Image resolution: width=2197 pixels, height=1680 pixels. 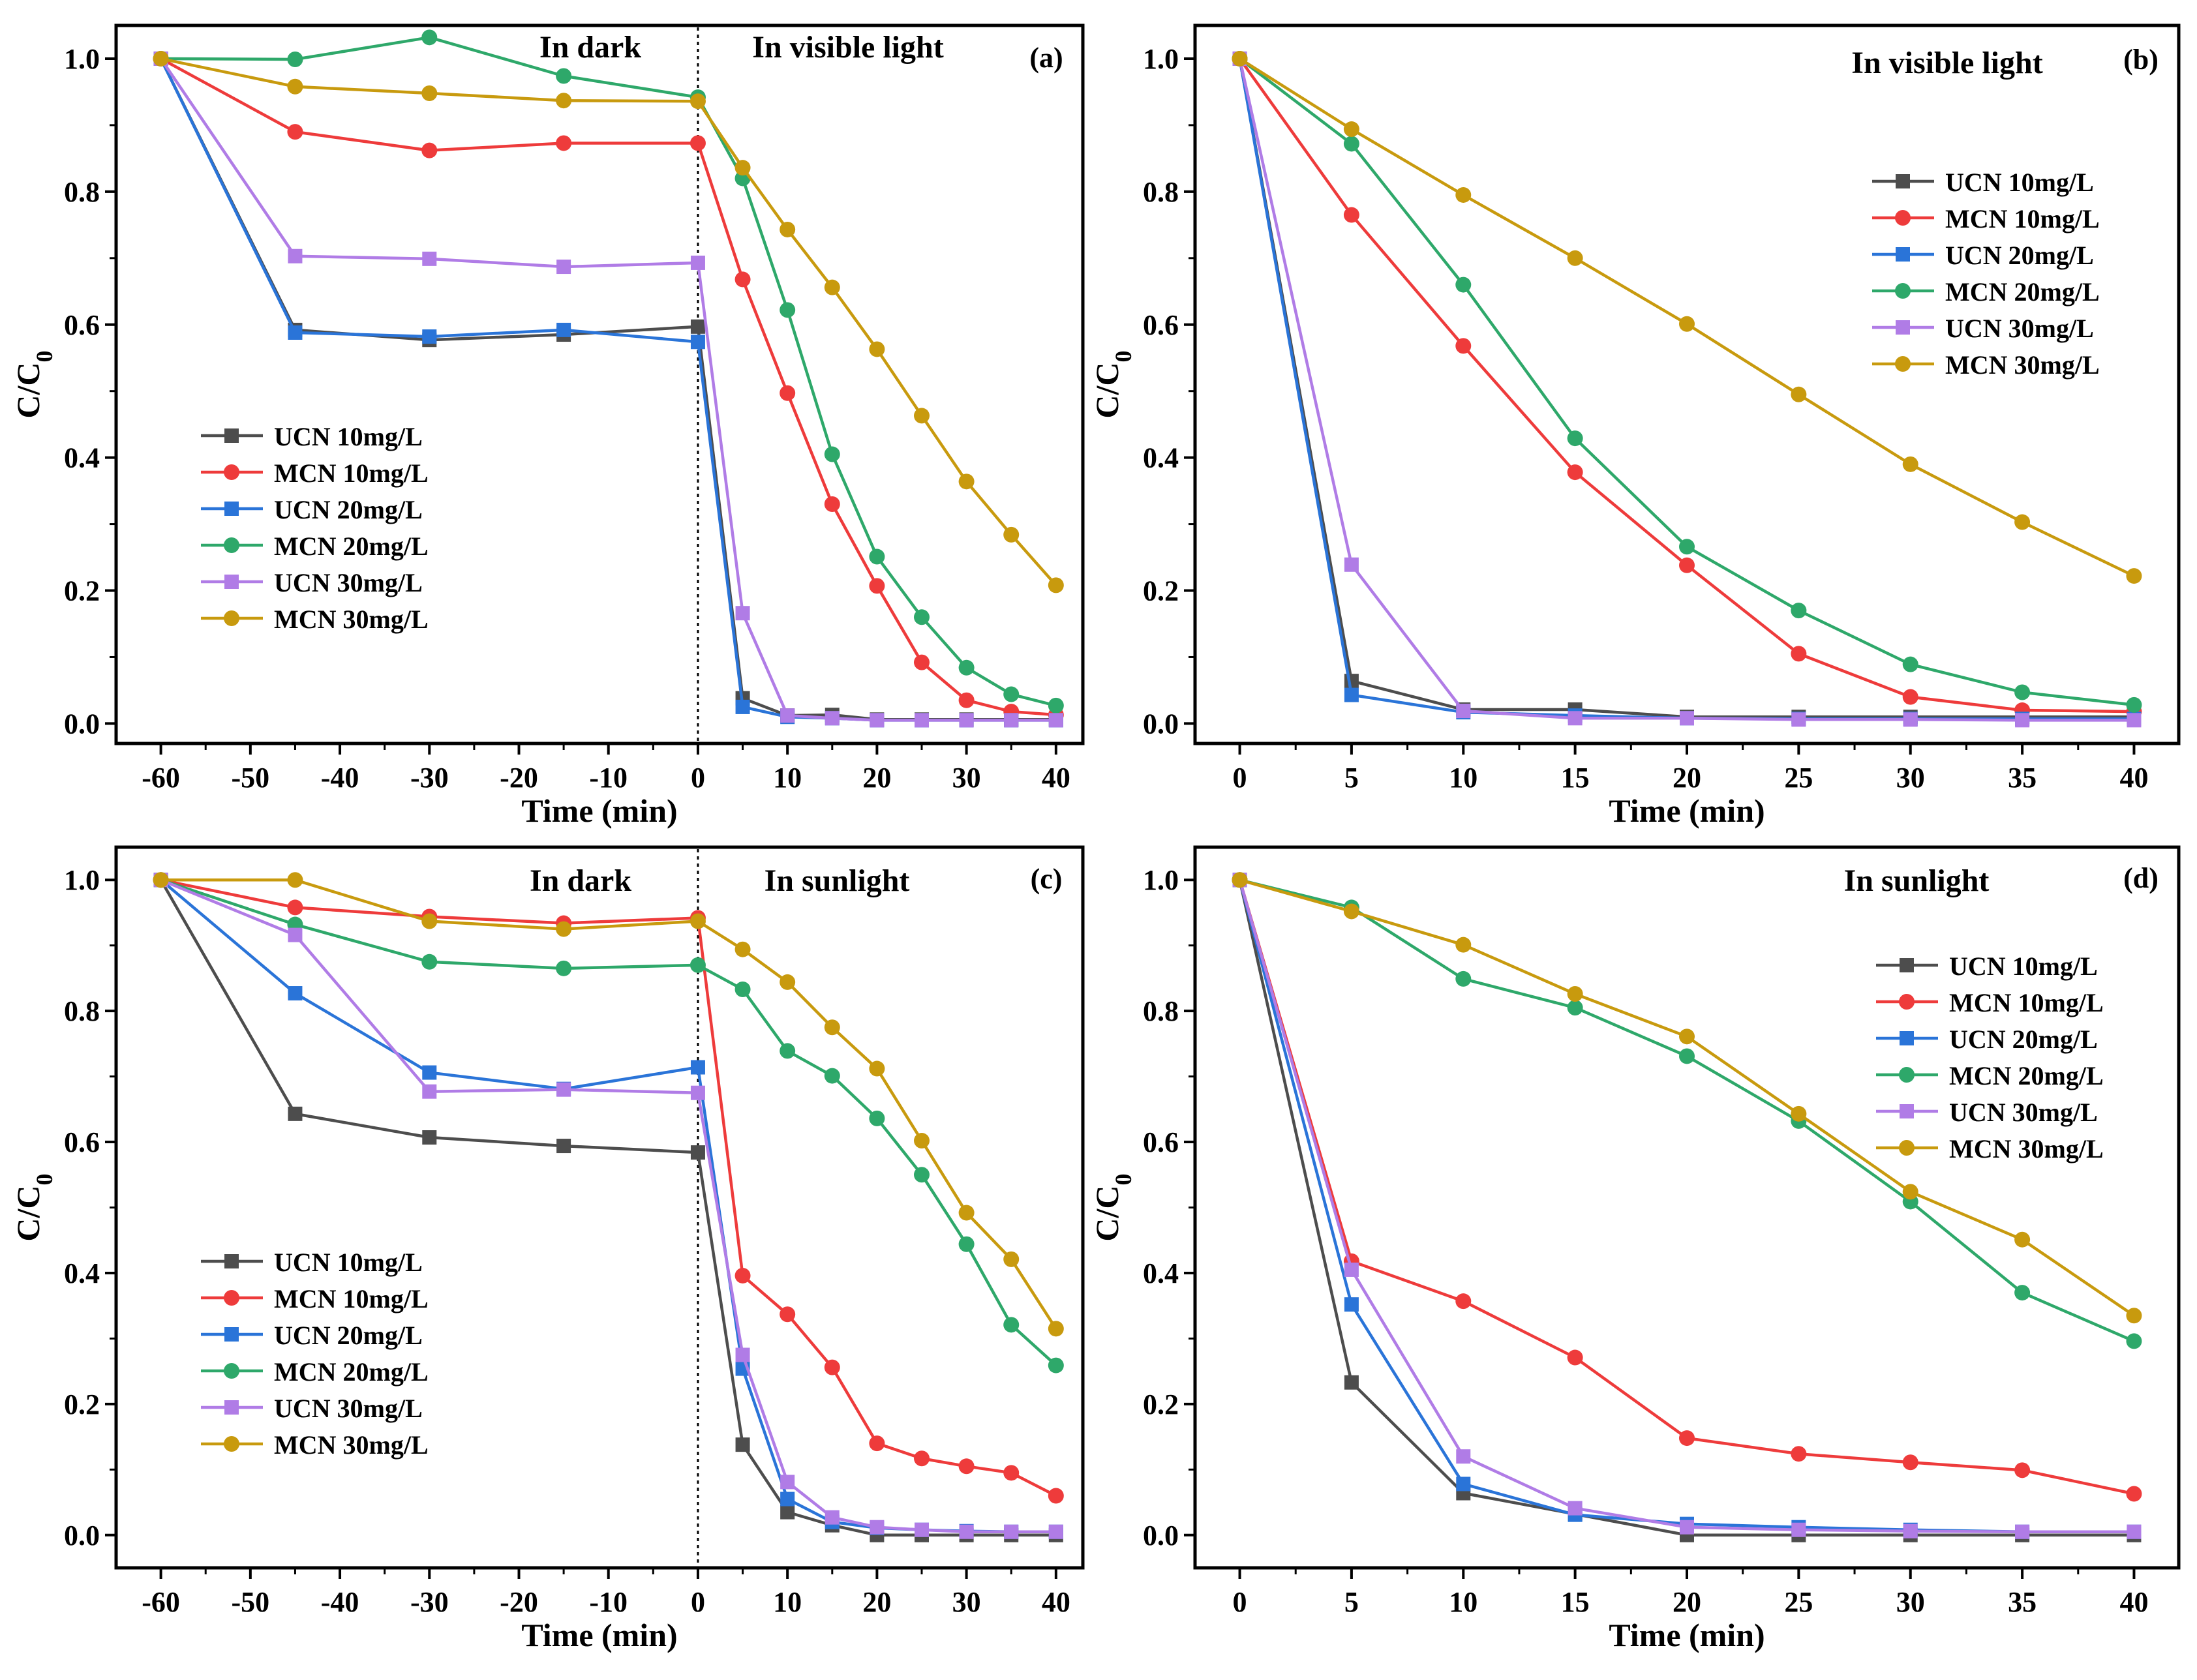 I want to click on x-tick-label: -50, so click(x=251, y=1602).